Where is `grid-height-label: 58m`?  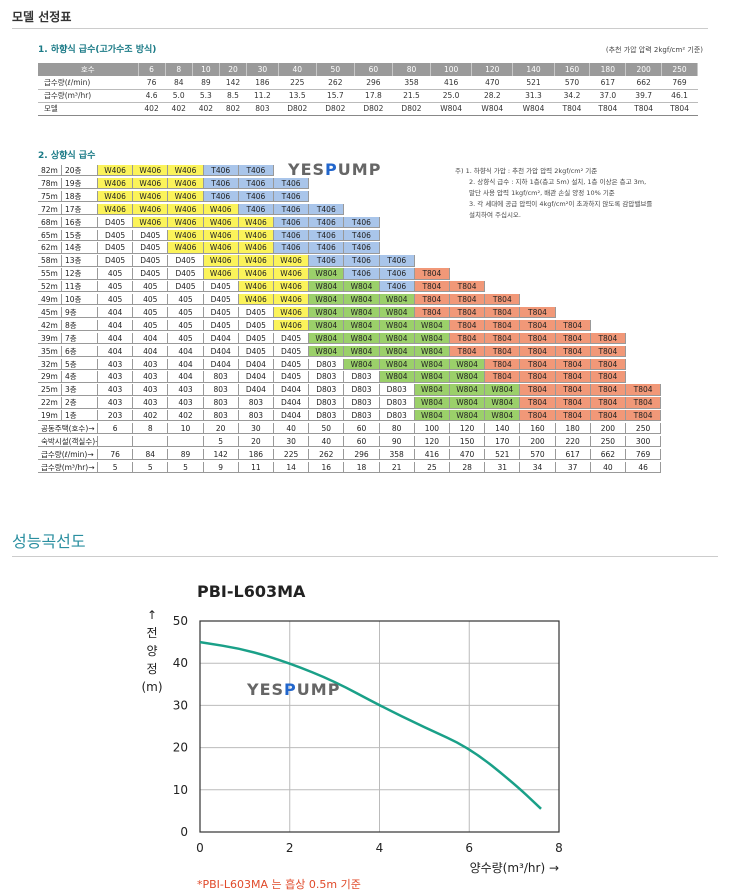
grid-height-label: 58m is located at coordinates (50, 261).